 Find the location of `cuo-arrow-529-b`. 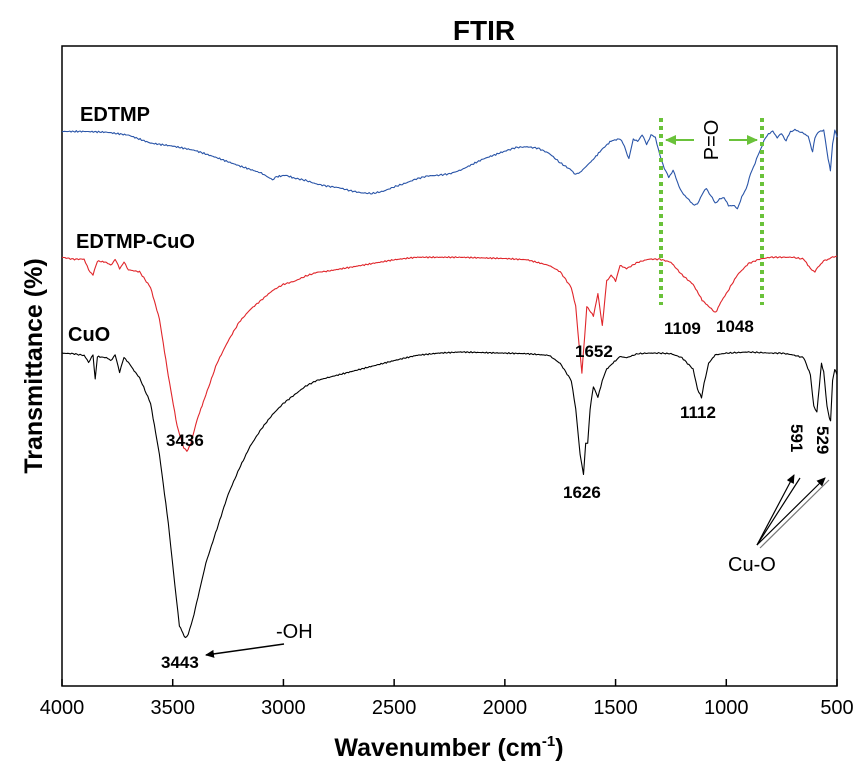

cuo-arrow-529-b is located at coordinates (794, 514).